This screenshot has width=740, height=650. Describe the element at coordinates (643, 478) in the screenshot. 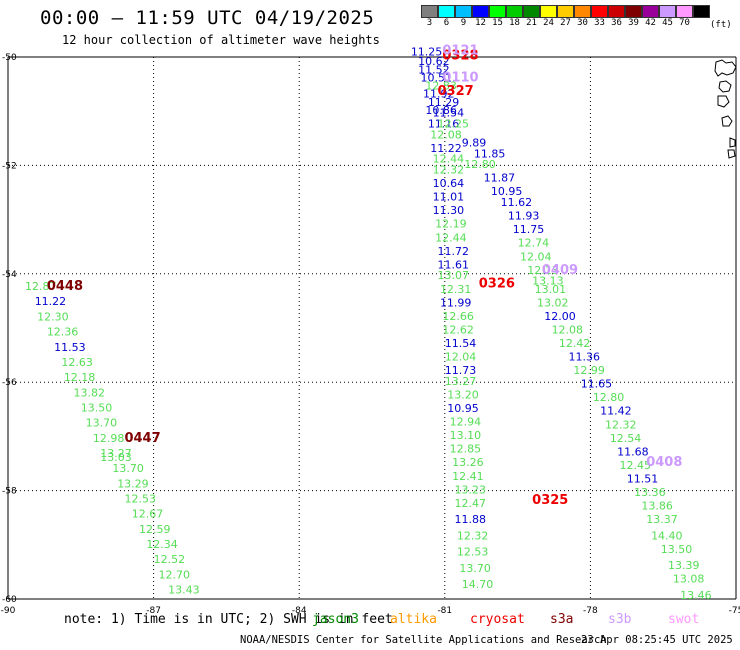

I see `wave-height-value: 11.51` at that location.